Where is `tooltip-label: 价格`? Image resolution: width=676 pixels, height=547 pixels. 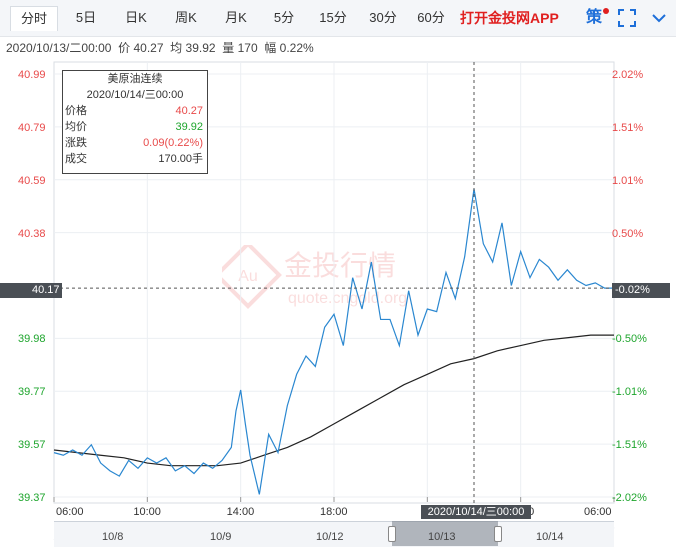
tooltip-label: 价格 is located at coordinates (76, 111).